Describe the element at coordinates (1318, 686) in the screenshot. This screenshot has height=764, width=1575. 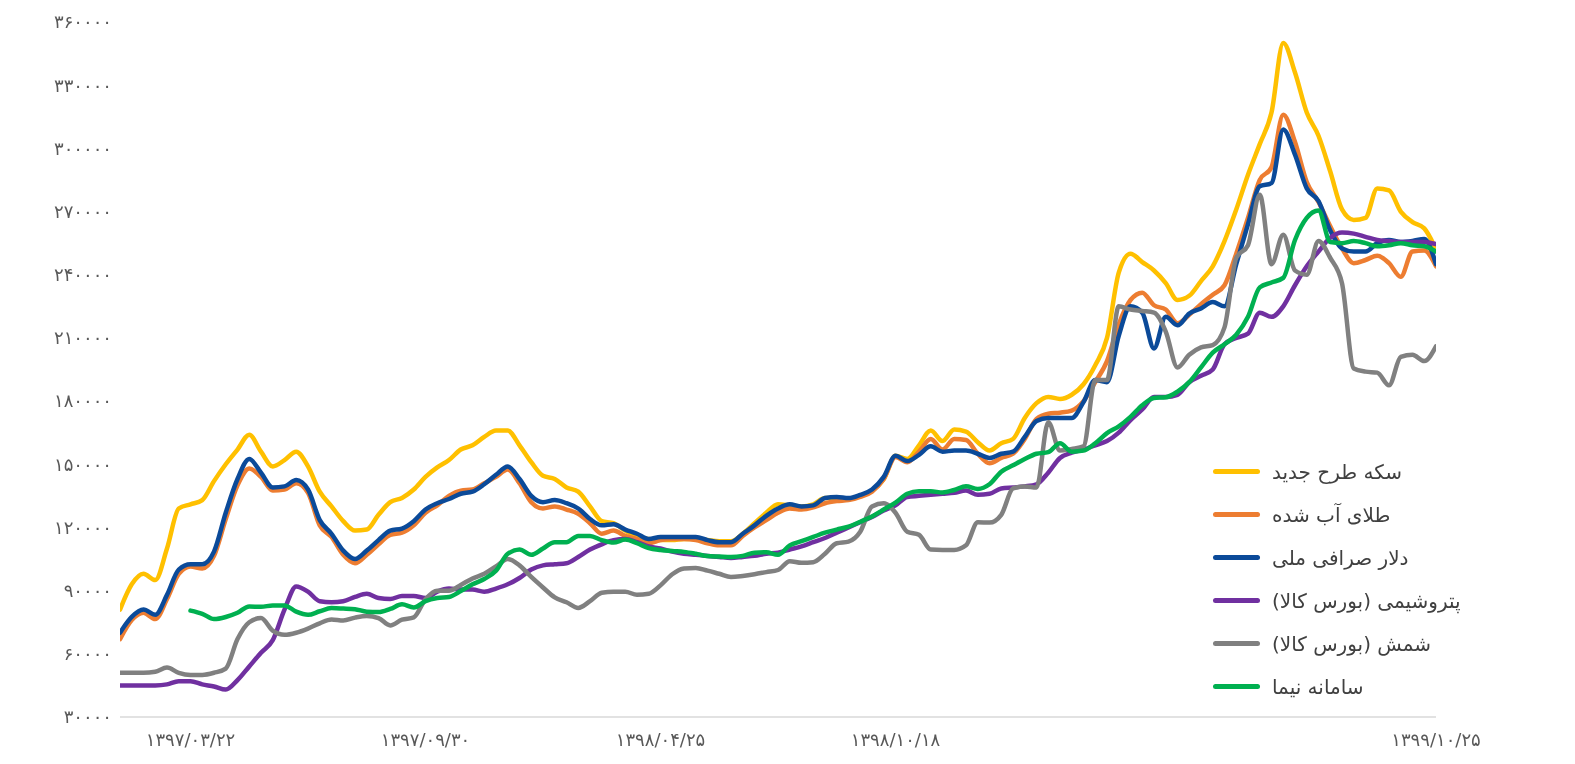
I see `legend-label: سامانه نیما` at that location.